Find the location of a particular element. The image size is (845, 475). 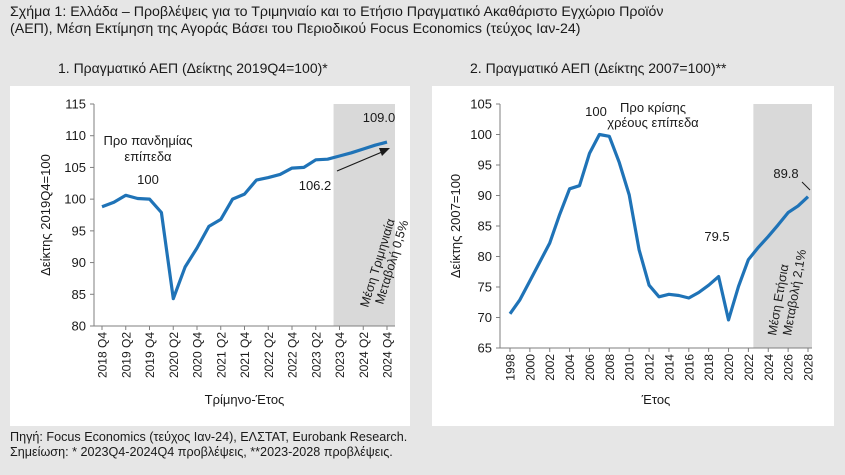

chart2-x-tick-label: 2014 is located at coordinates (669, 367).